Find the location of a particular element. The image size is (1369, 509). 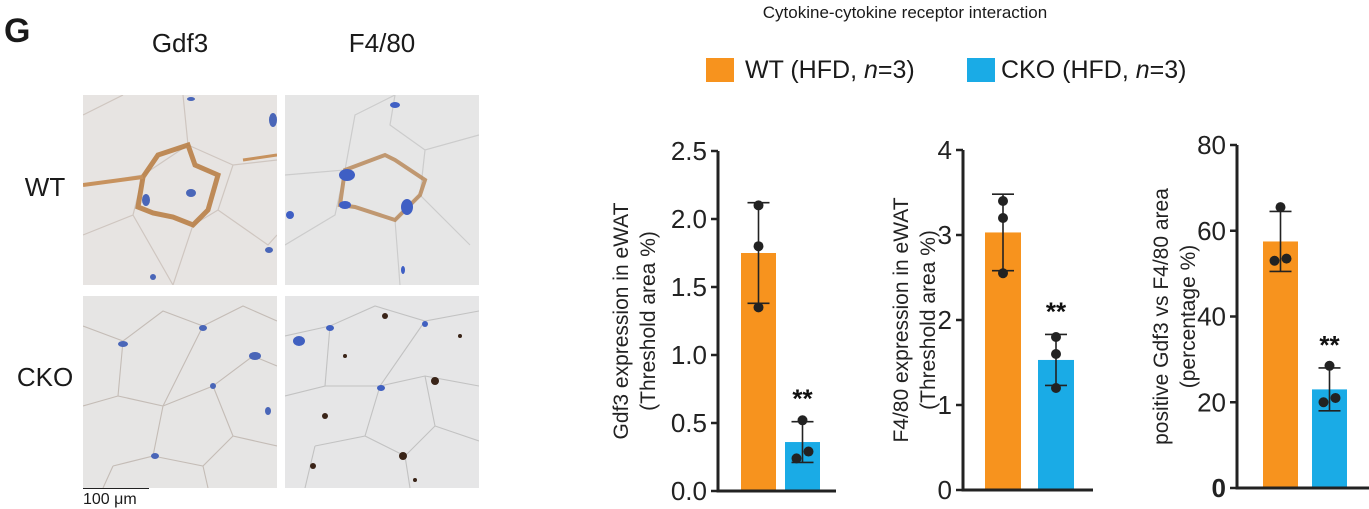

y-tick-label: 1 is located at coordinates (945, 405).